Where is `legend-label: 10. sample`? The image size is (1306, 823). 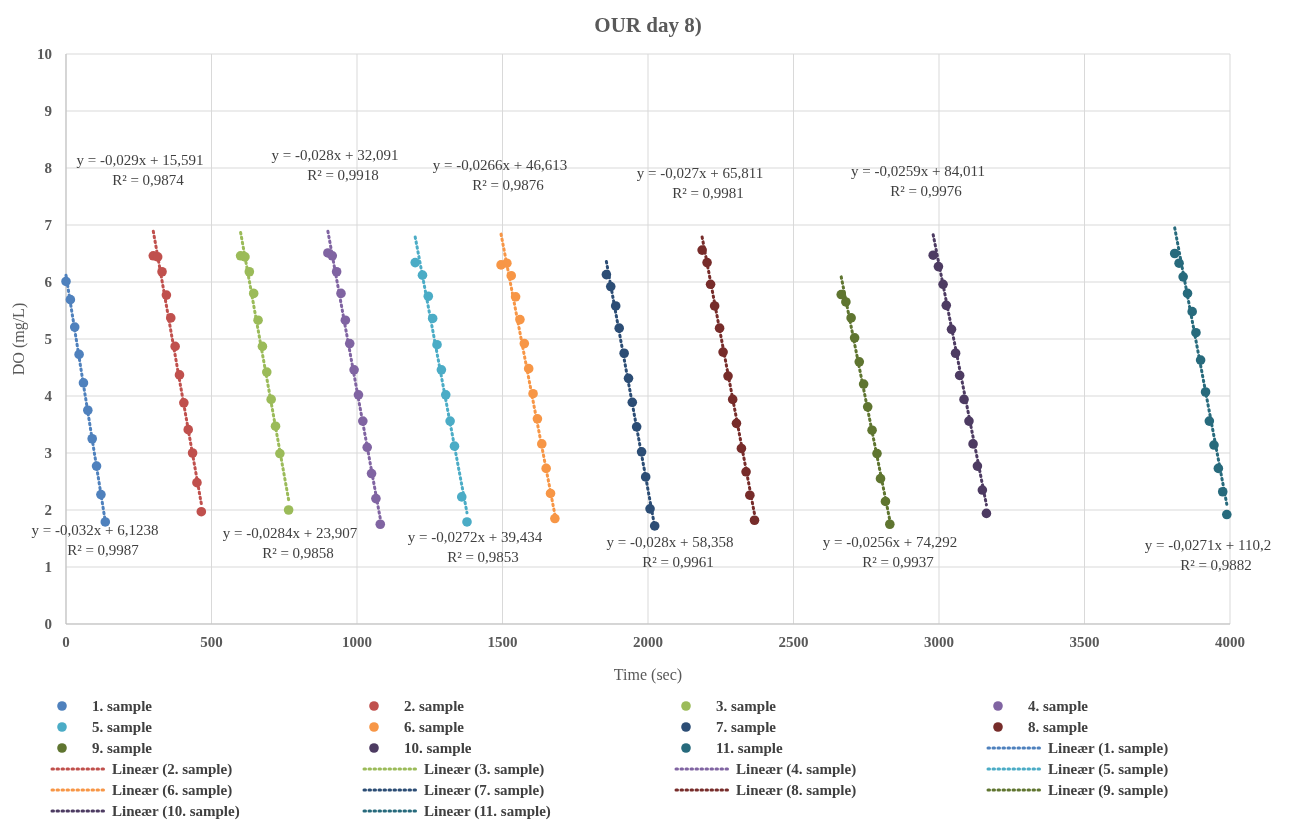
legend-label: 10. sample is located at coordinates (438, 748).